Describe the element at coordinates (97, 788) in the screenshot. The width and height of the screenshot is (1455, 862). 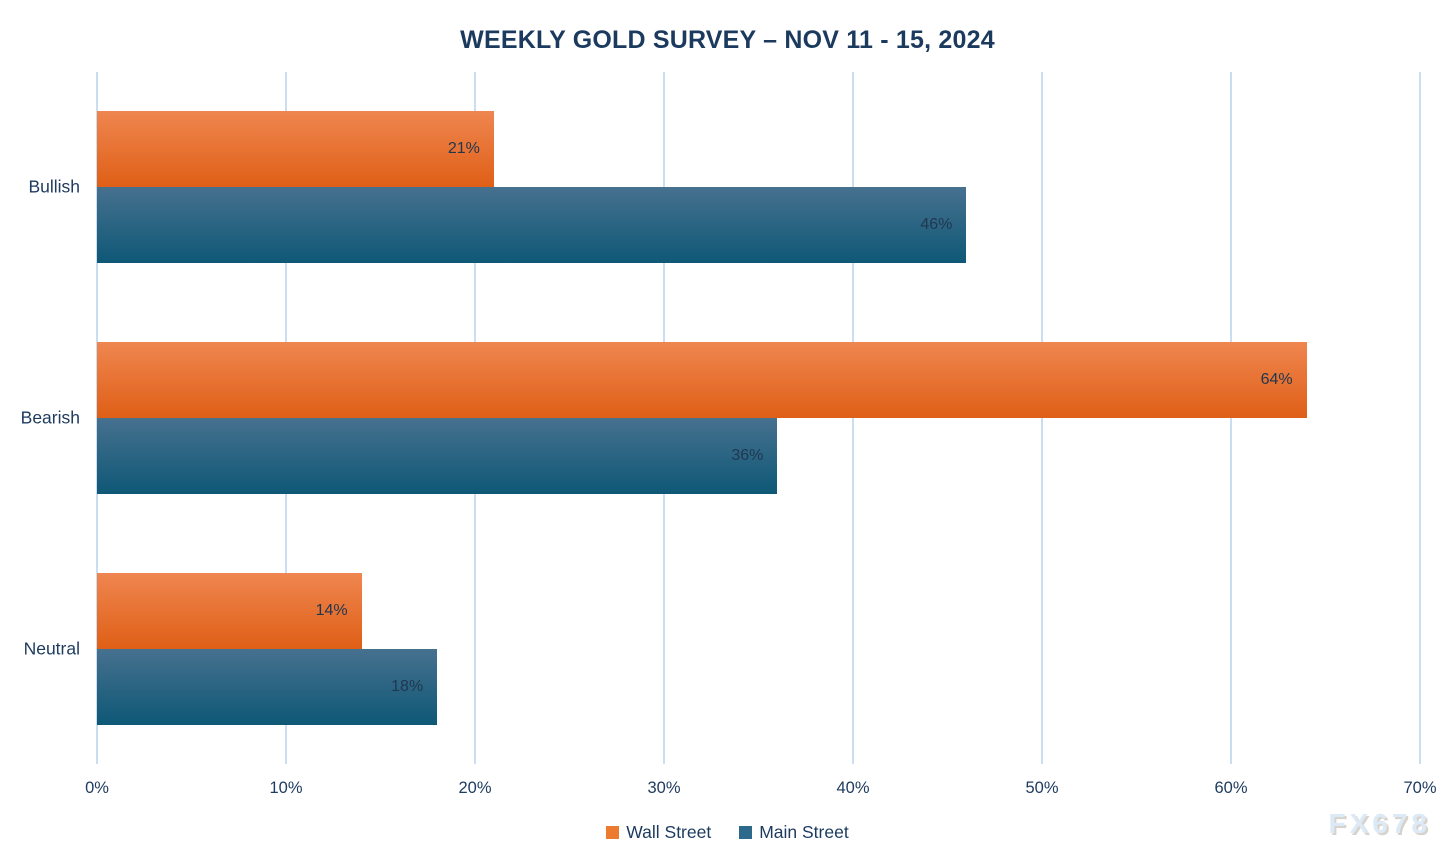
I see `x-tick-label: 0%` at that location.